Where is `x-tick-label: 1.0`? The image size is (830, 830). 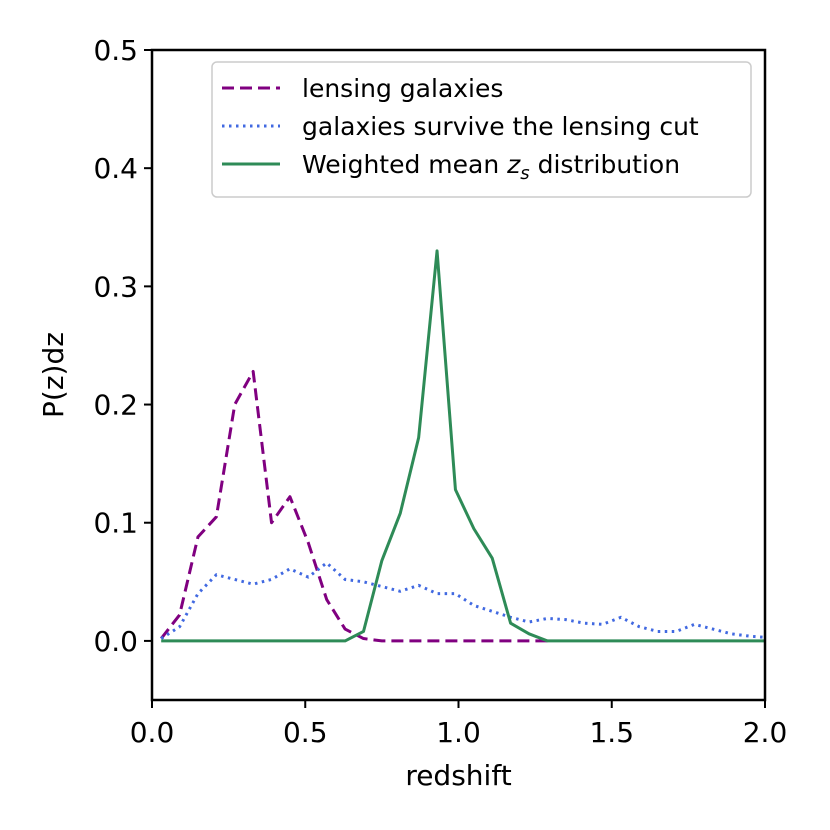
x-tick-label: 1.0 is located at coordinates (458, 732).